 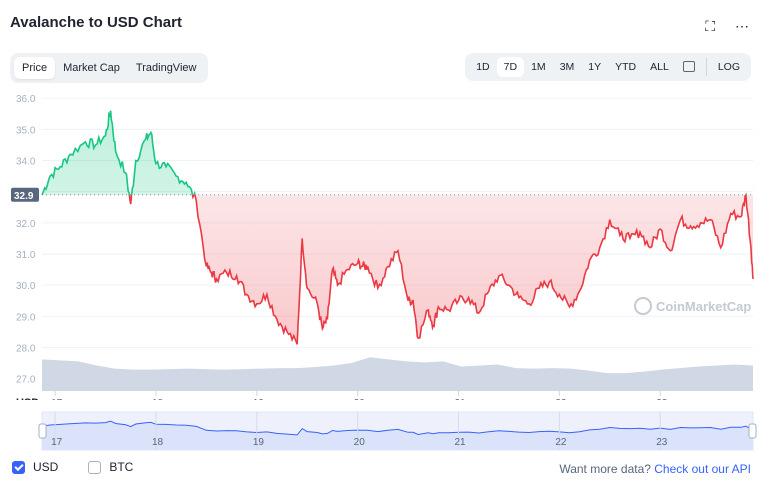 What do you see at coordinates (561, 399) in the screenshot?
I see `x-tick-label: 22` at bounding box center [561, 399].